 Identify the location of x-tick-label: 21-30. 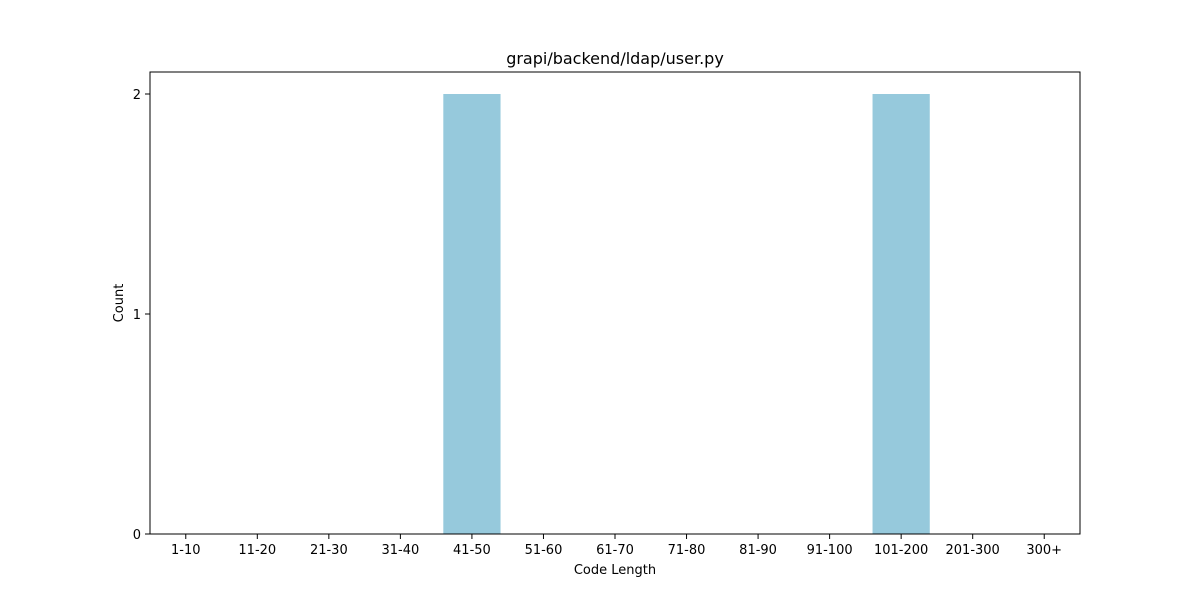
(329, 550).